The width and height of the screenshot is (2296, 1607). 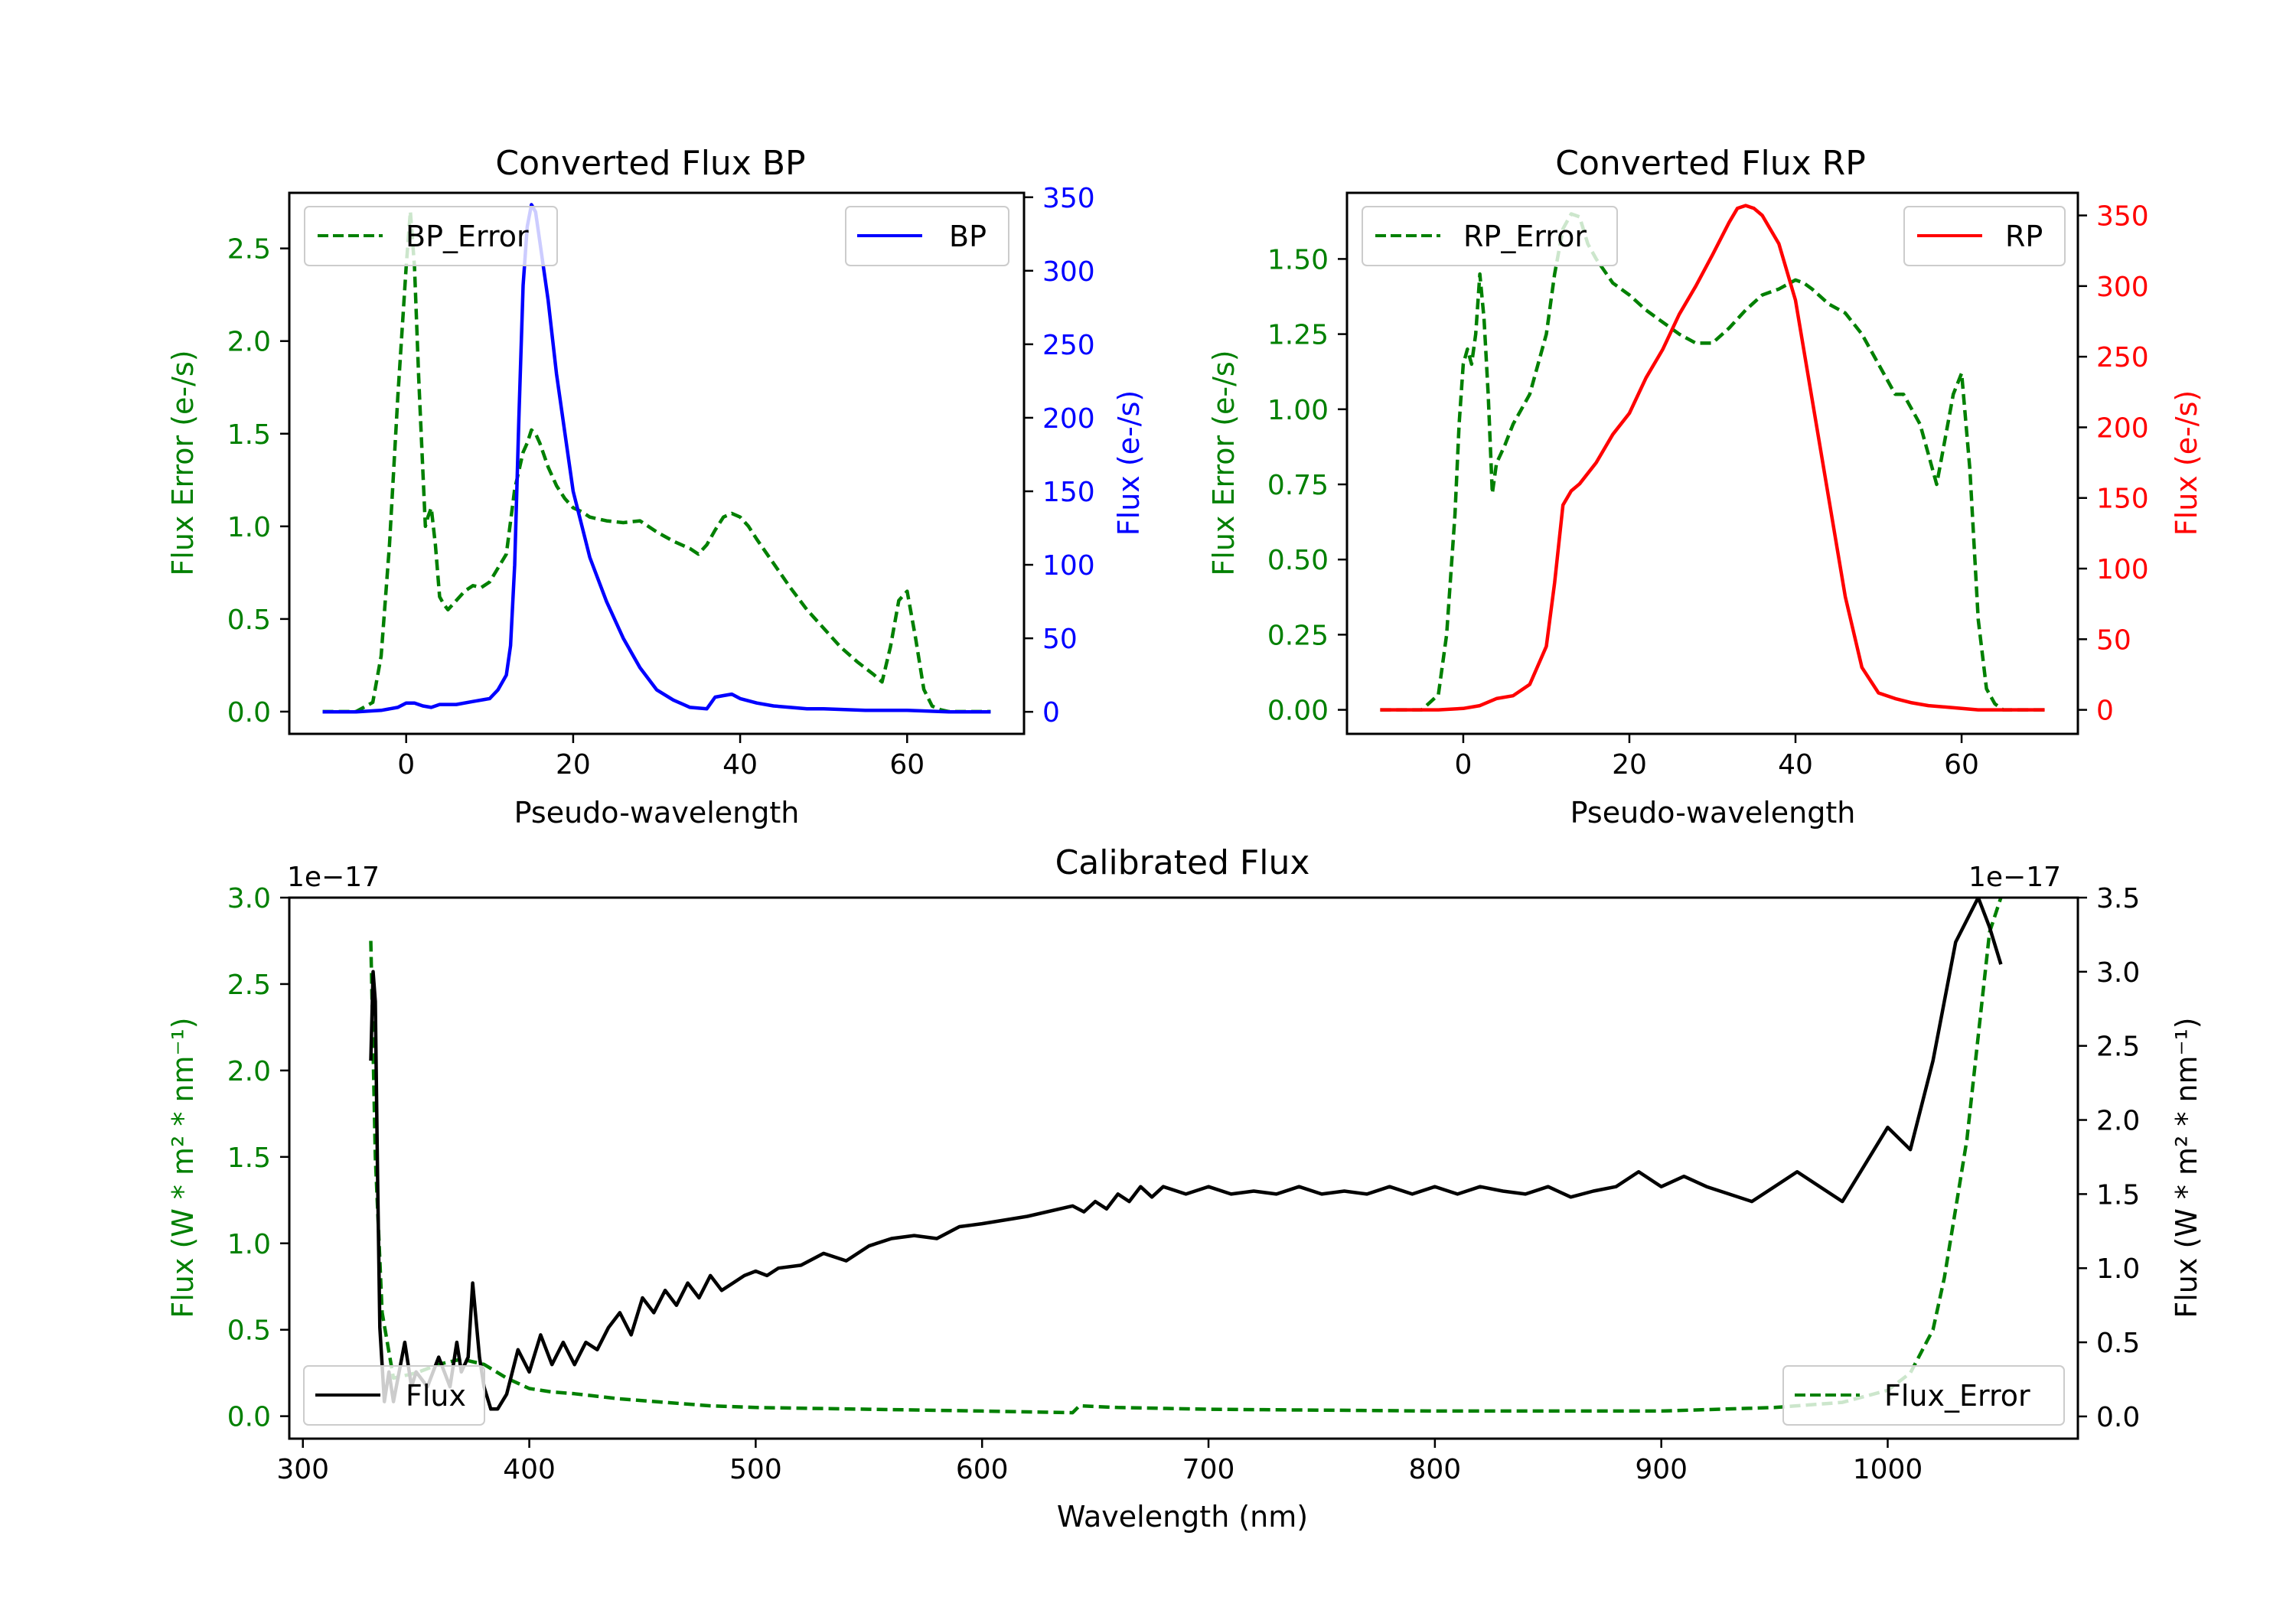 I want to click on legend-label: RP, so click(x=2024, y=237).